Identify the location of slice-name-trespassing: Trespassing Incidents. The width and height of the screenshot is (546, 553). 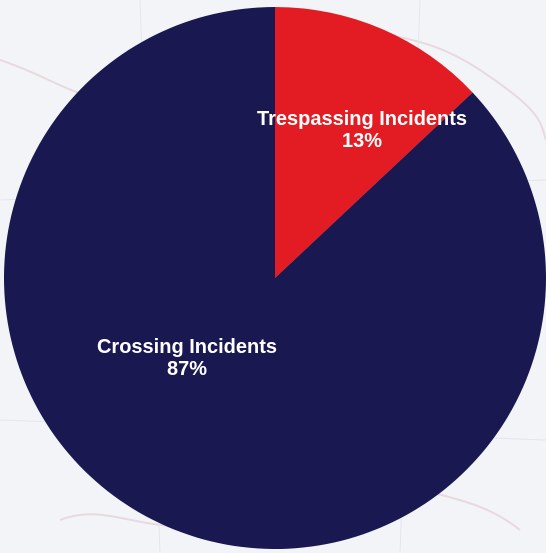
(362, 119).